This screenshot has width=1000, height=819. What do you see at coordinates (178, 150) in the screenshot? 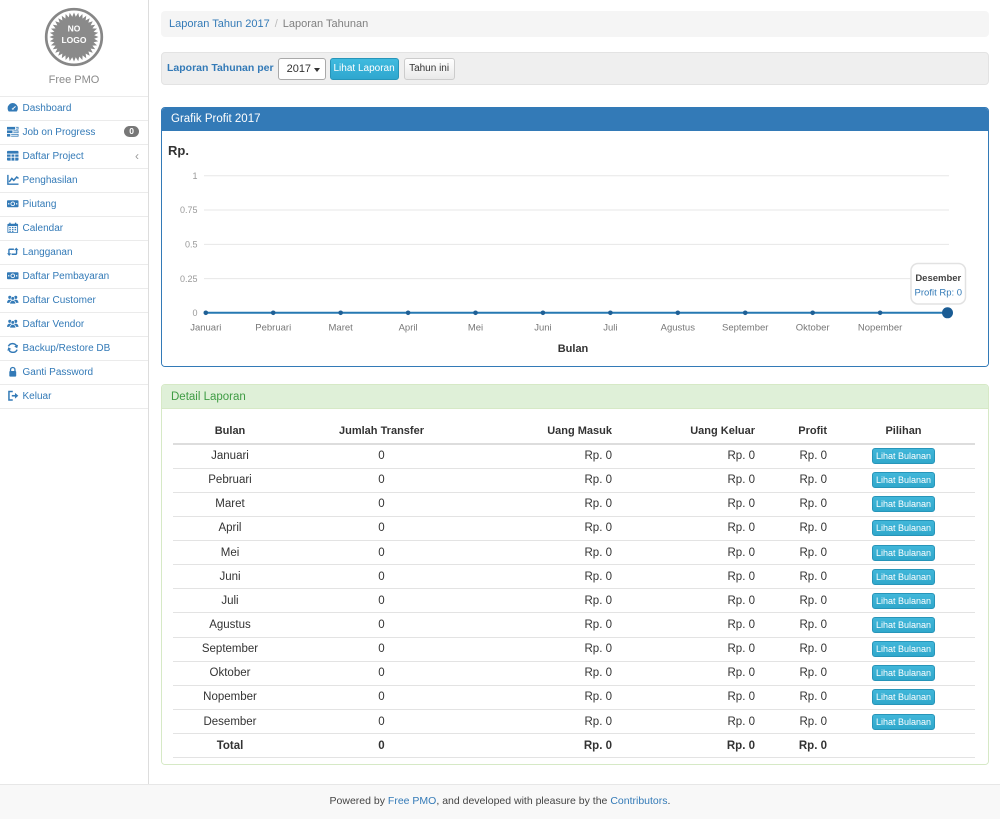
I see `svg-text: Rp.` at bounding box center [178, 150].